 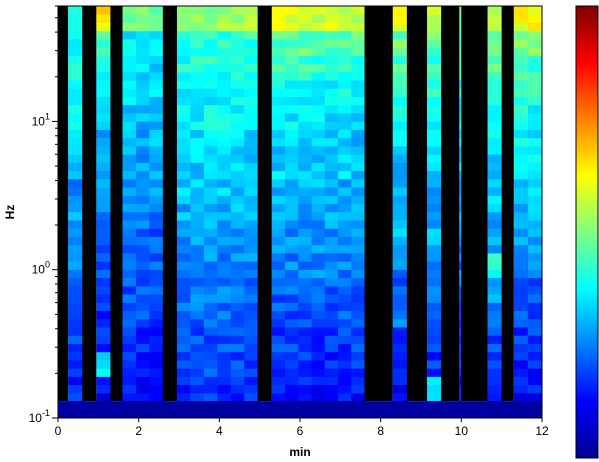 What do you see at coordinates (63, 204) in the screenshot?
I see `no-data-strip` at bounding box center [63, 204].